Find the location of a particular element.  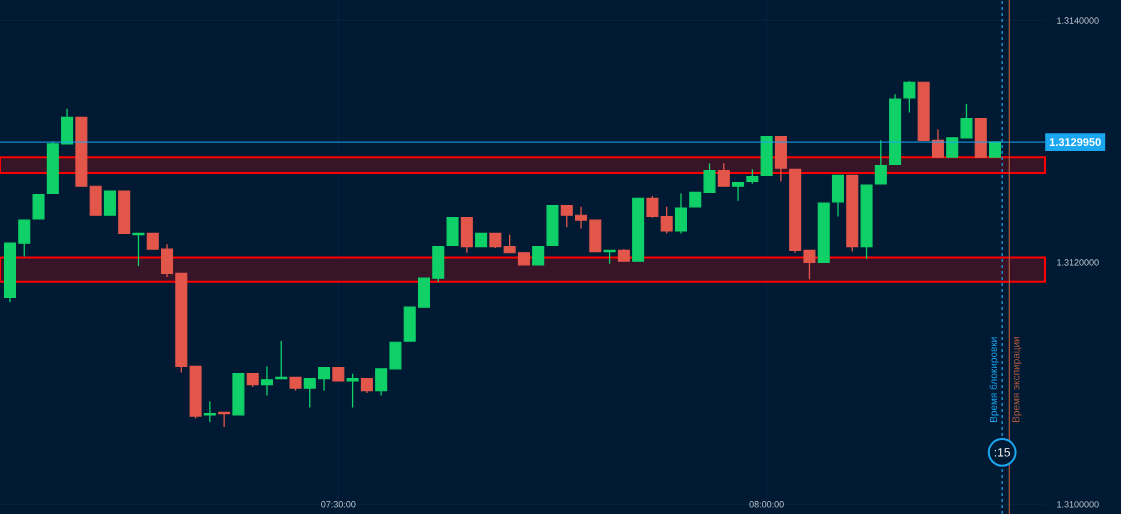

x-tick-label: 07:30:00 is located at coordinates (338, 504).